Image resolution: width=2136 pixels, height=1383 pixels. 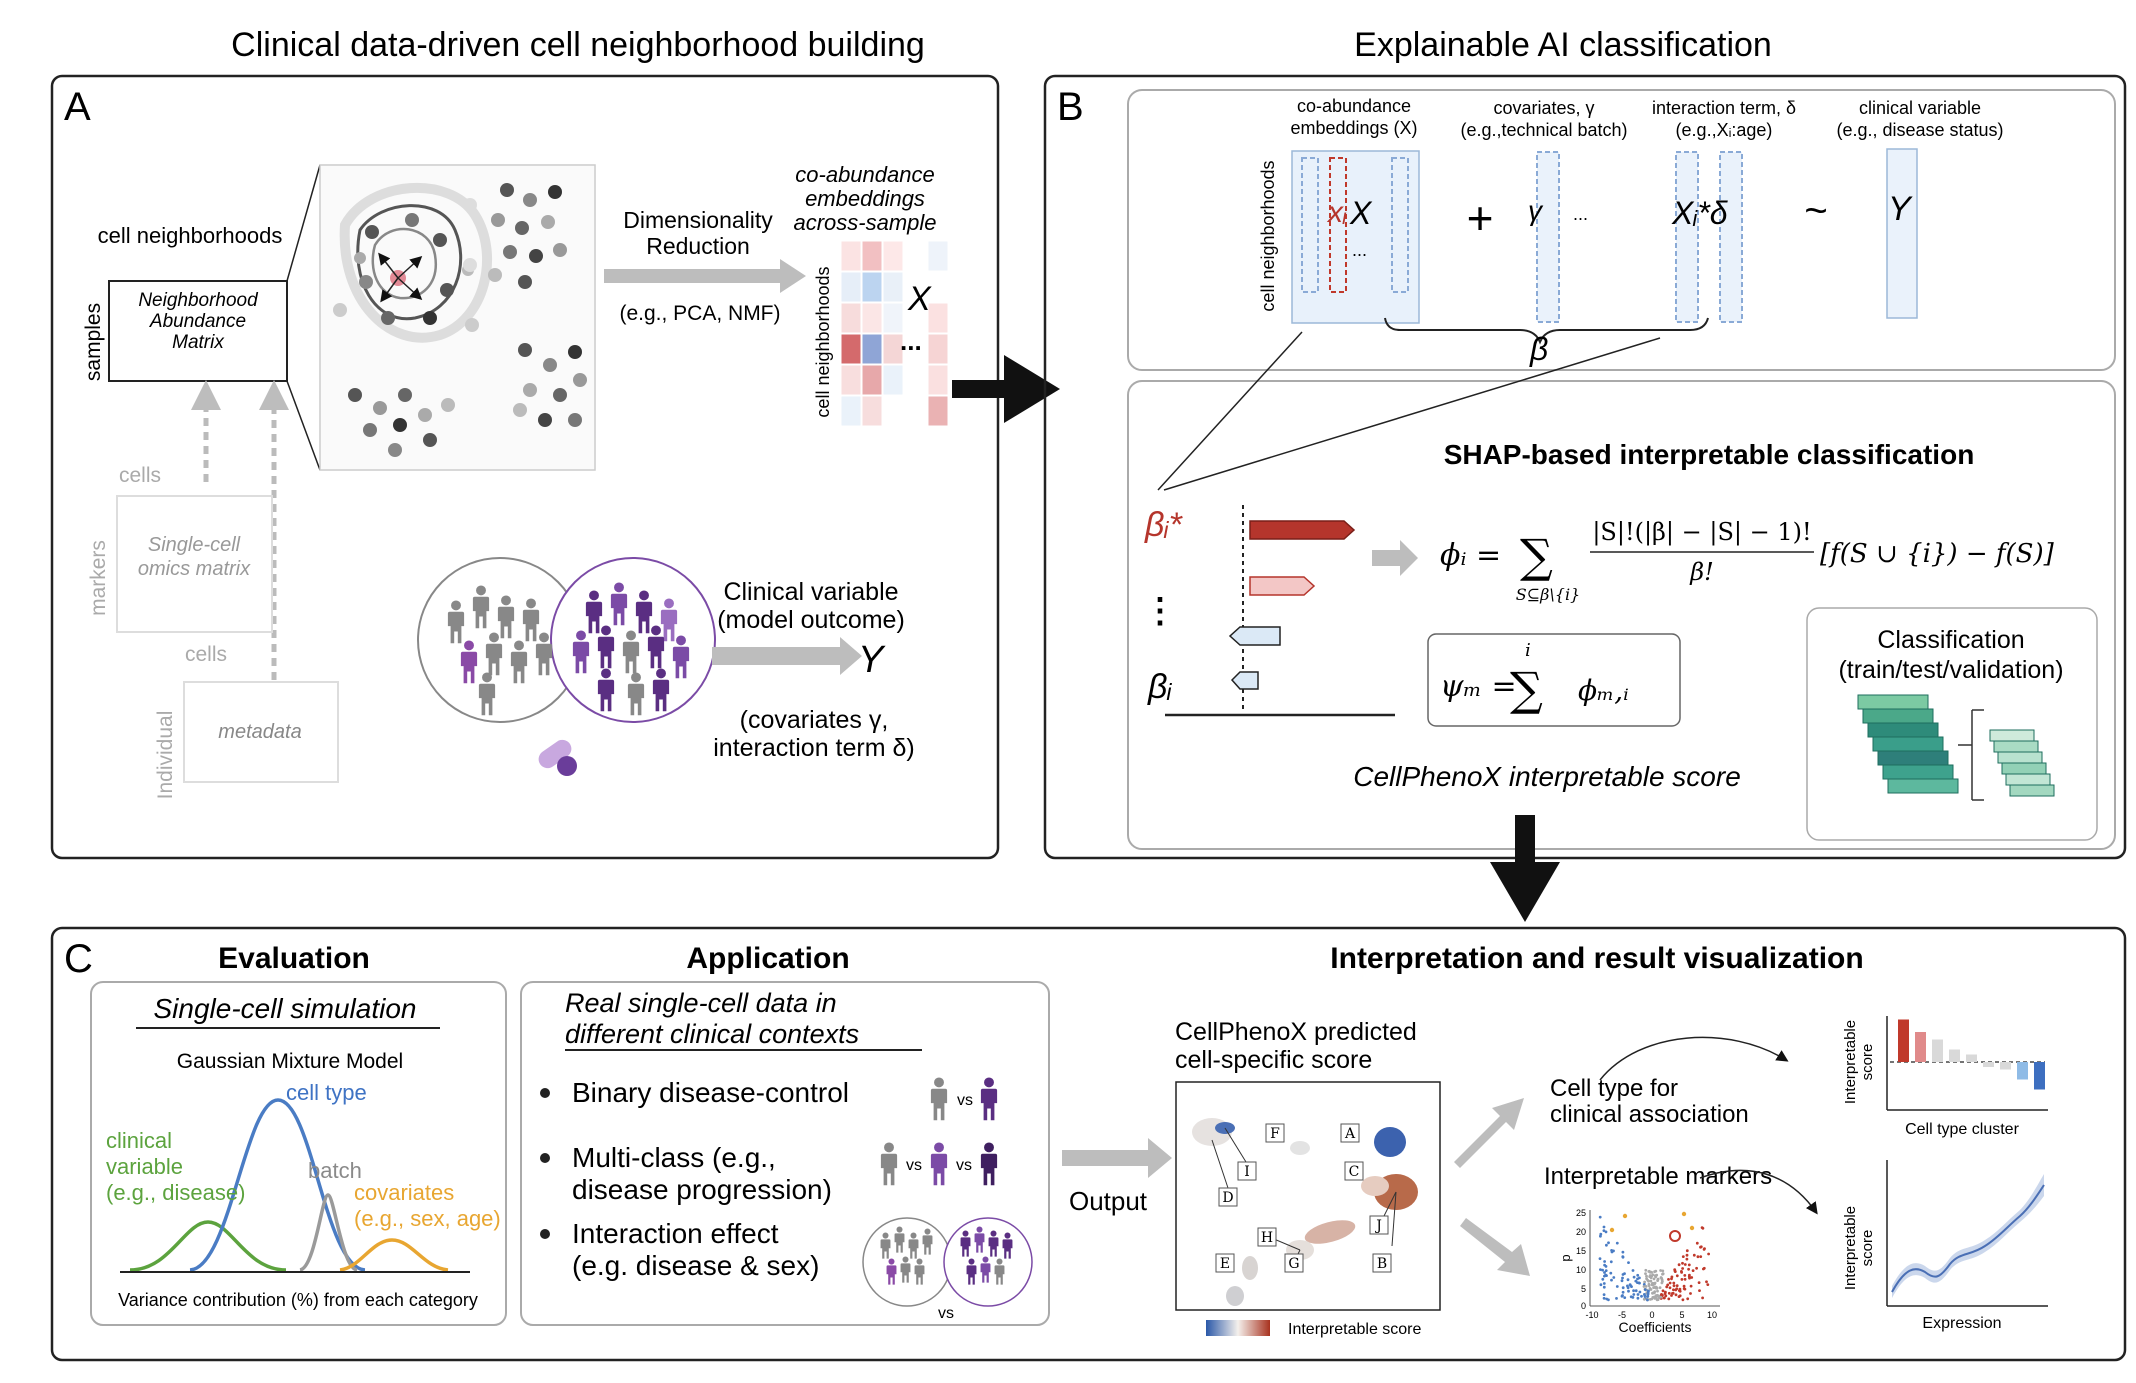 I want to click on interp-title: Interpretation and result visualization, so click(x=1596, y=958).